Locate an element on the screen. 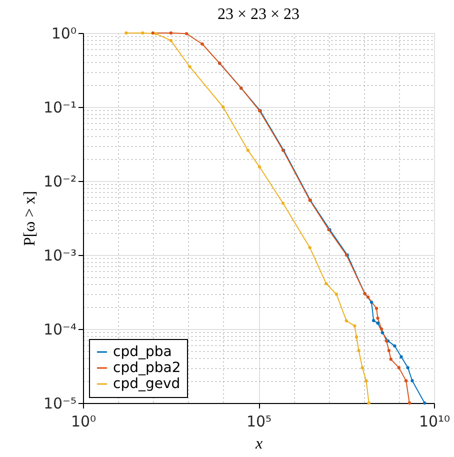 The width and height of the screenshot is (454, 457). y-tick-label: 10⁻² is located at coordinates (59, 181).